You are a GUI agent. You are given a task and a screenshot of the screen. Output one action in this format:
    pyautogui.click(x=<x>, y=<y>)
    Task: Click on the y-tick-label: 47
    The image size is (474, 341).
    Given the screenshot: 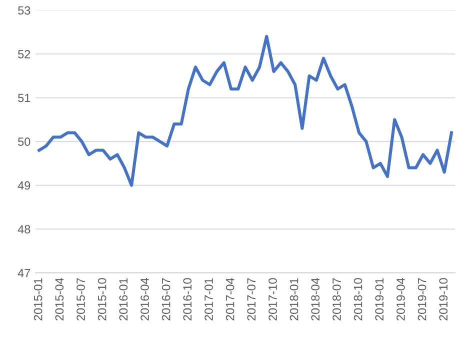 What is the action you would take?
    pyautogui.click(x=24, y=273)
    